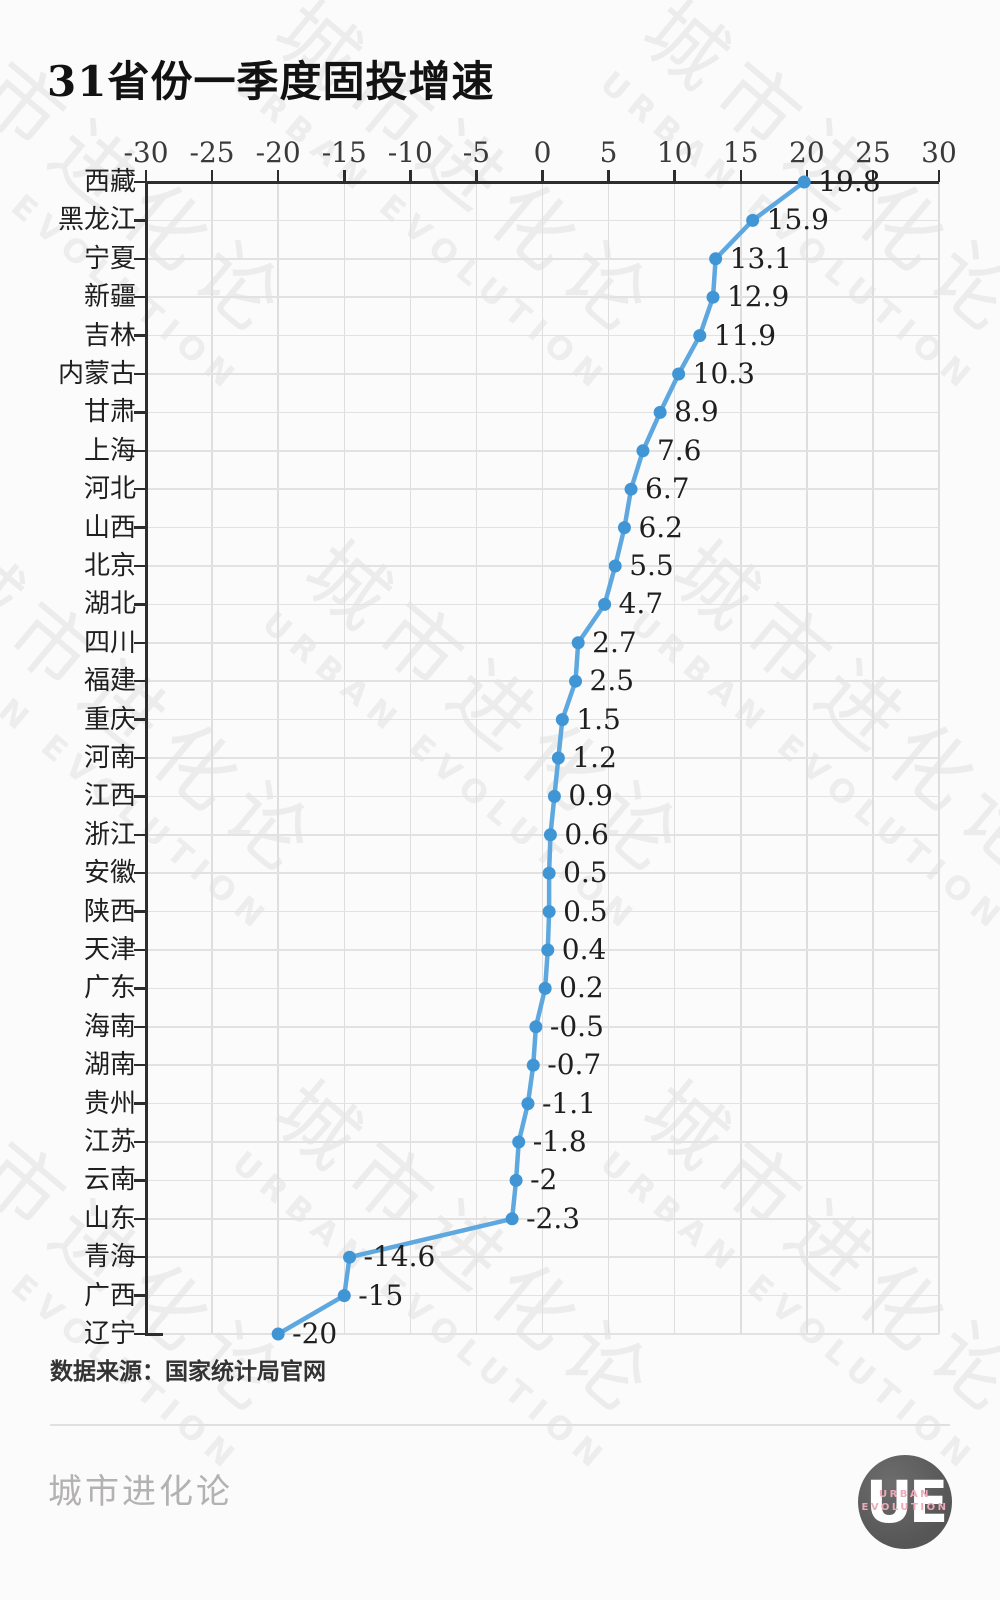 Image resolution: width=1000 pixels, height=1600 pixels. I want to click on value-label: 5.5, so click(651, 565).